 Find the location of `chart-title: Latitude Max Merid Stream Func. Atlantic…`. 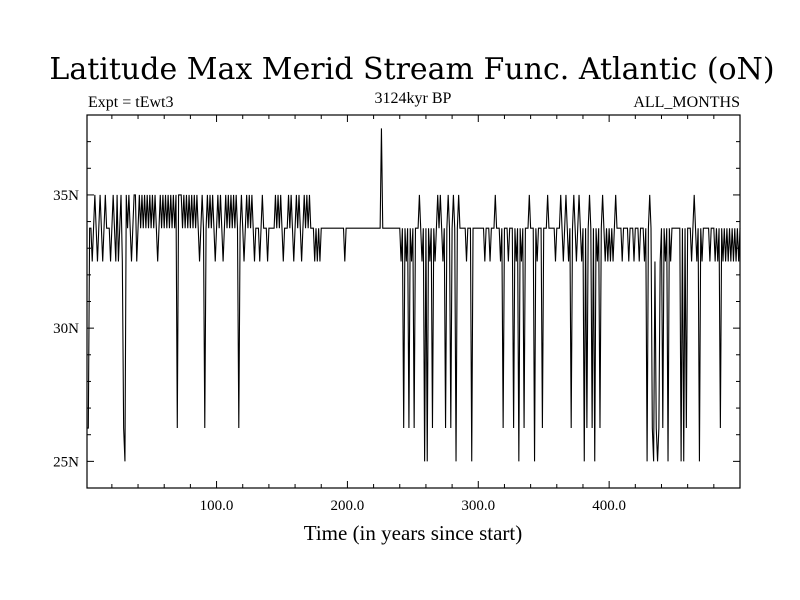

chart-title: Latitude Max Merid Stream Func. Atlantic… is located at coordinates (411, 69).